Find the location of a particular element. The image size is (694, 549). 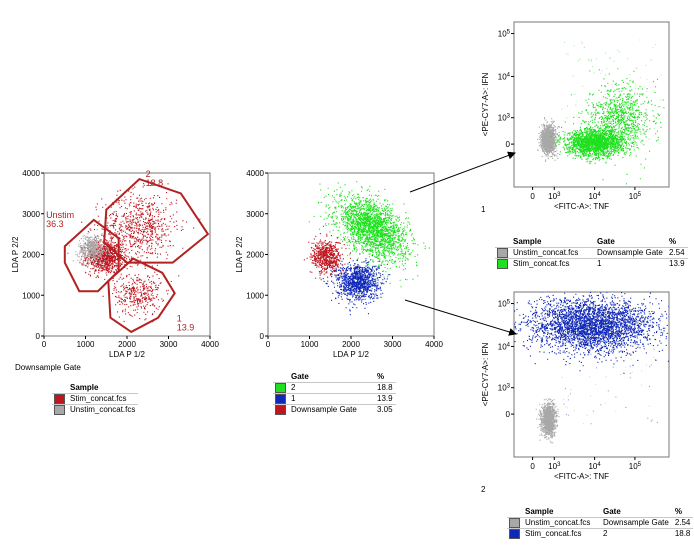

legend-p2: Gate% 2 18.8 1 13.9 Downsample Gate 3.05 is located at coordinates (334, 394).